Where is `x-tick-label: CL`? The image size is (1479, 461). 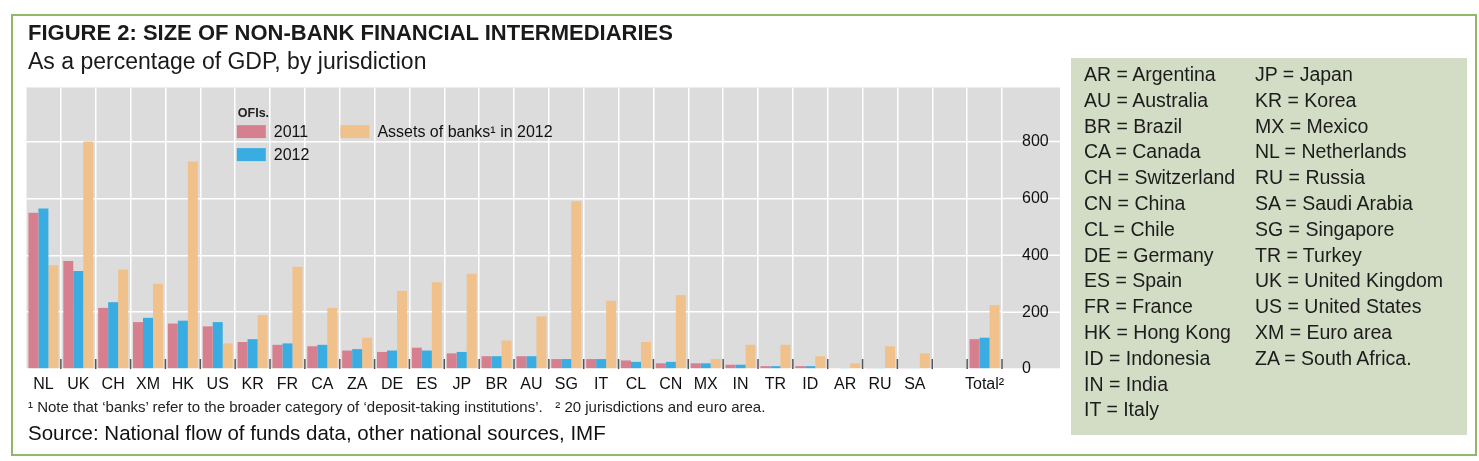
x-tick-label: CL is located at coordinates (636, 384).